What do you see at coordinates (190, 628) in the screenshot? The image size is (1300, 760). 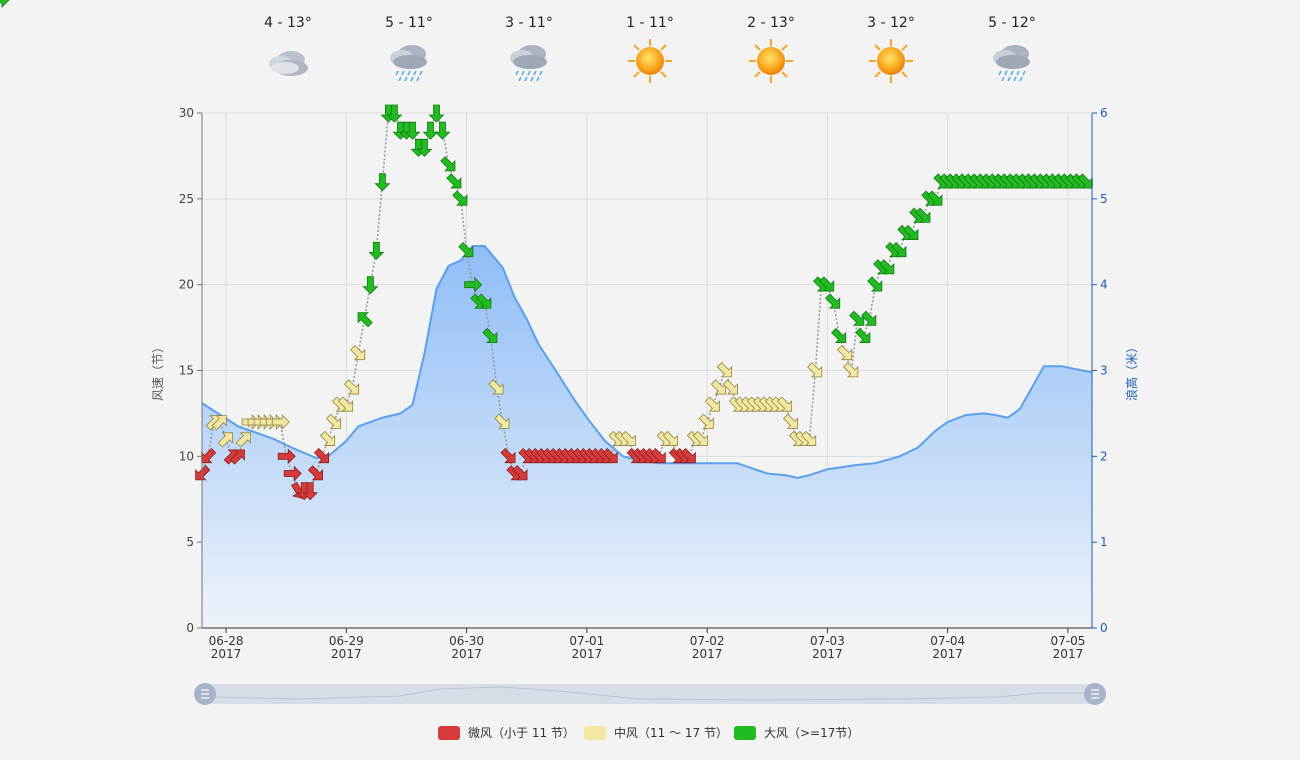 I see `left-tick-label: 0` at bounding box center [190, 628].